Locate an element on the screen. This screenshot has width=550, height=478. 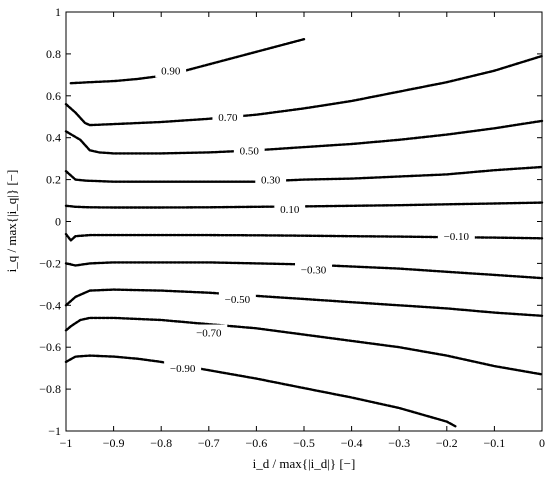
y-tick-label: 0 is located at coordinates (58, 222).